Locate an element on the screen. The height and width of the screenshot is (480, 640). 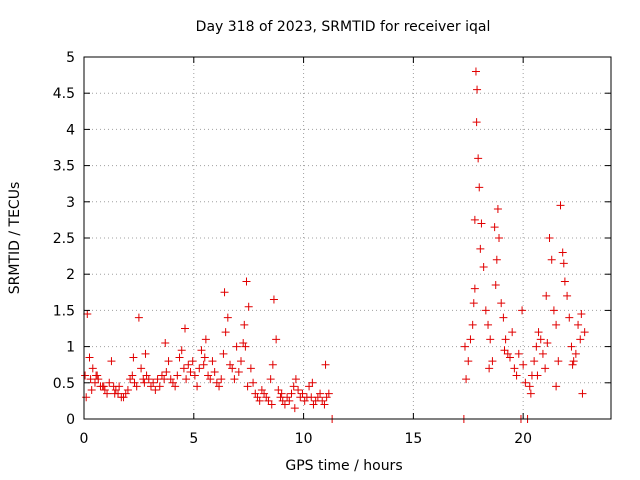
y-tick-label: 3 is located at coordinates (70, 203).